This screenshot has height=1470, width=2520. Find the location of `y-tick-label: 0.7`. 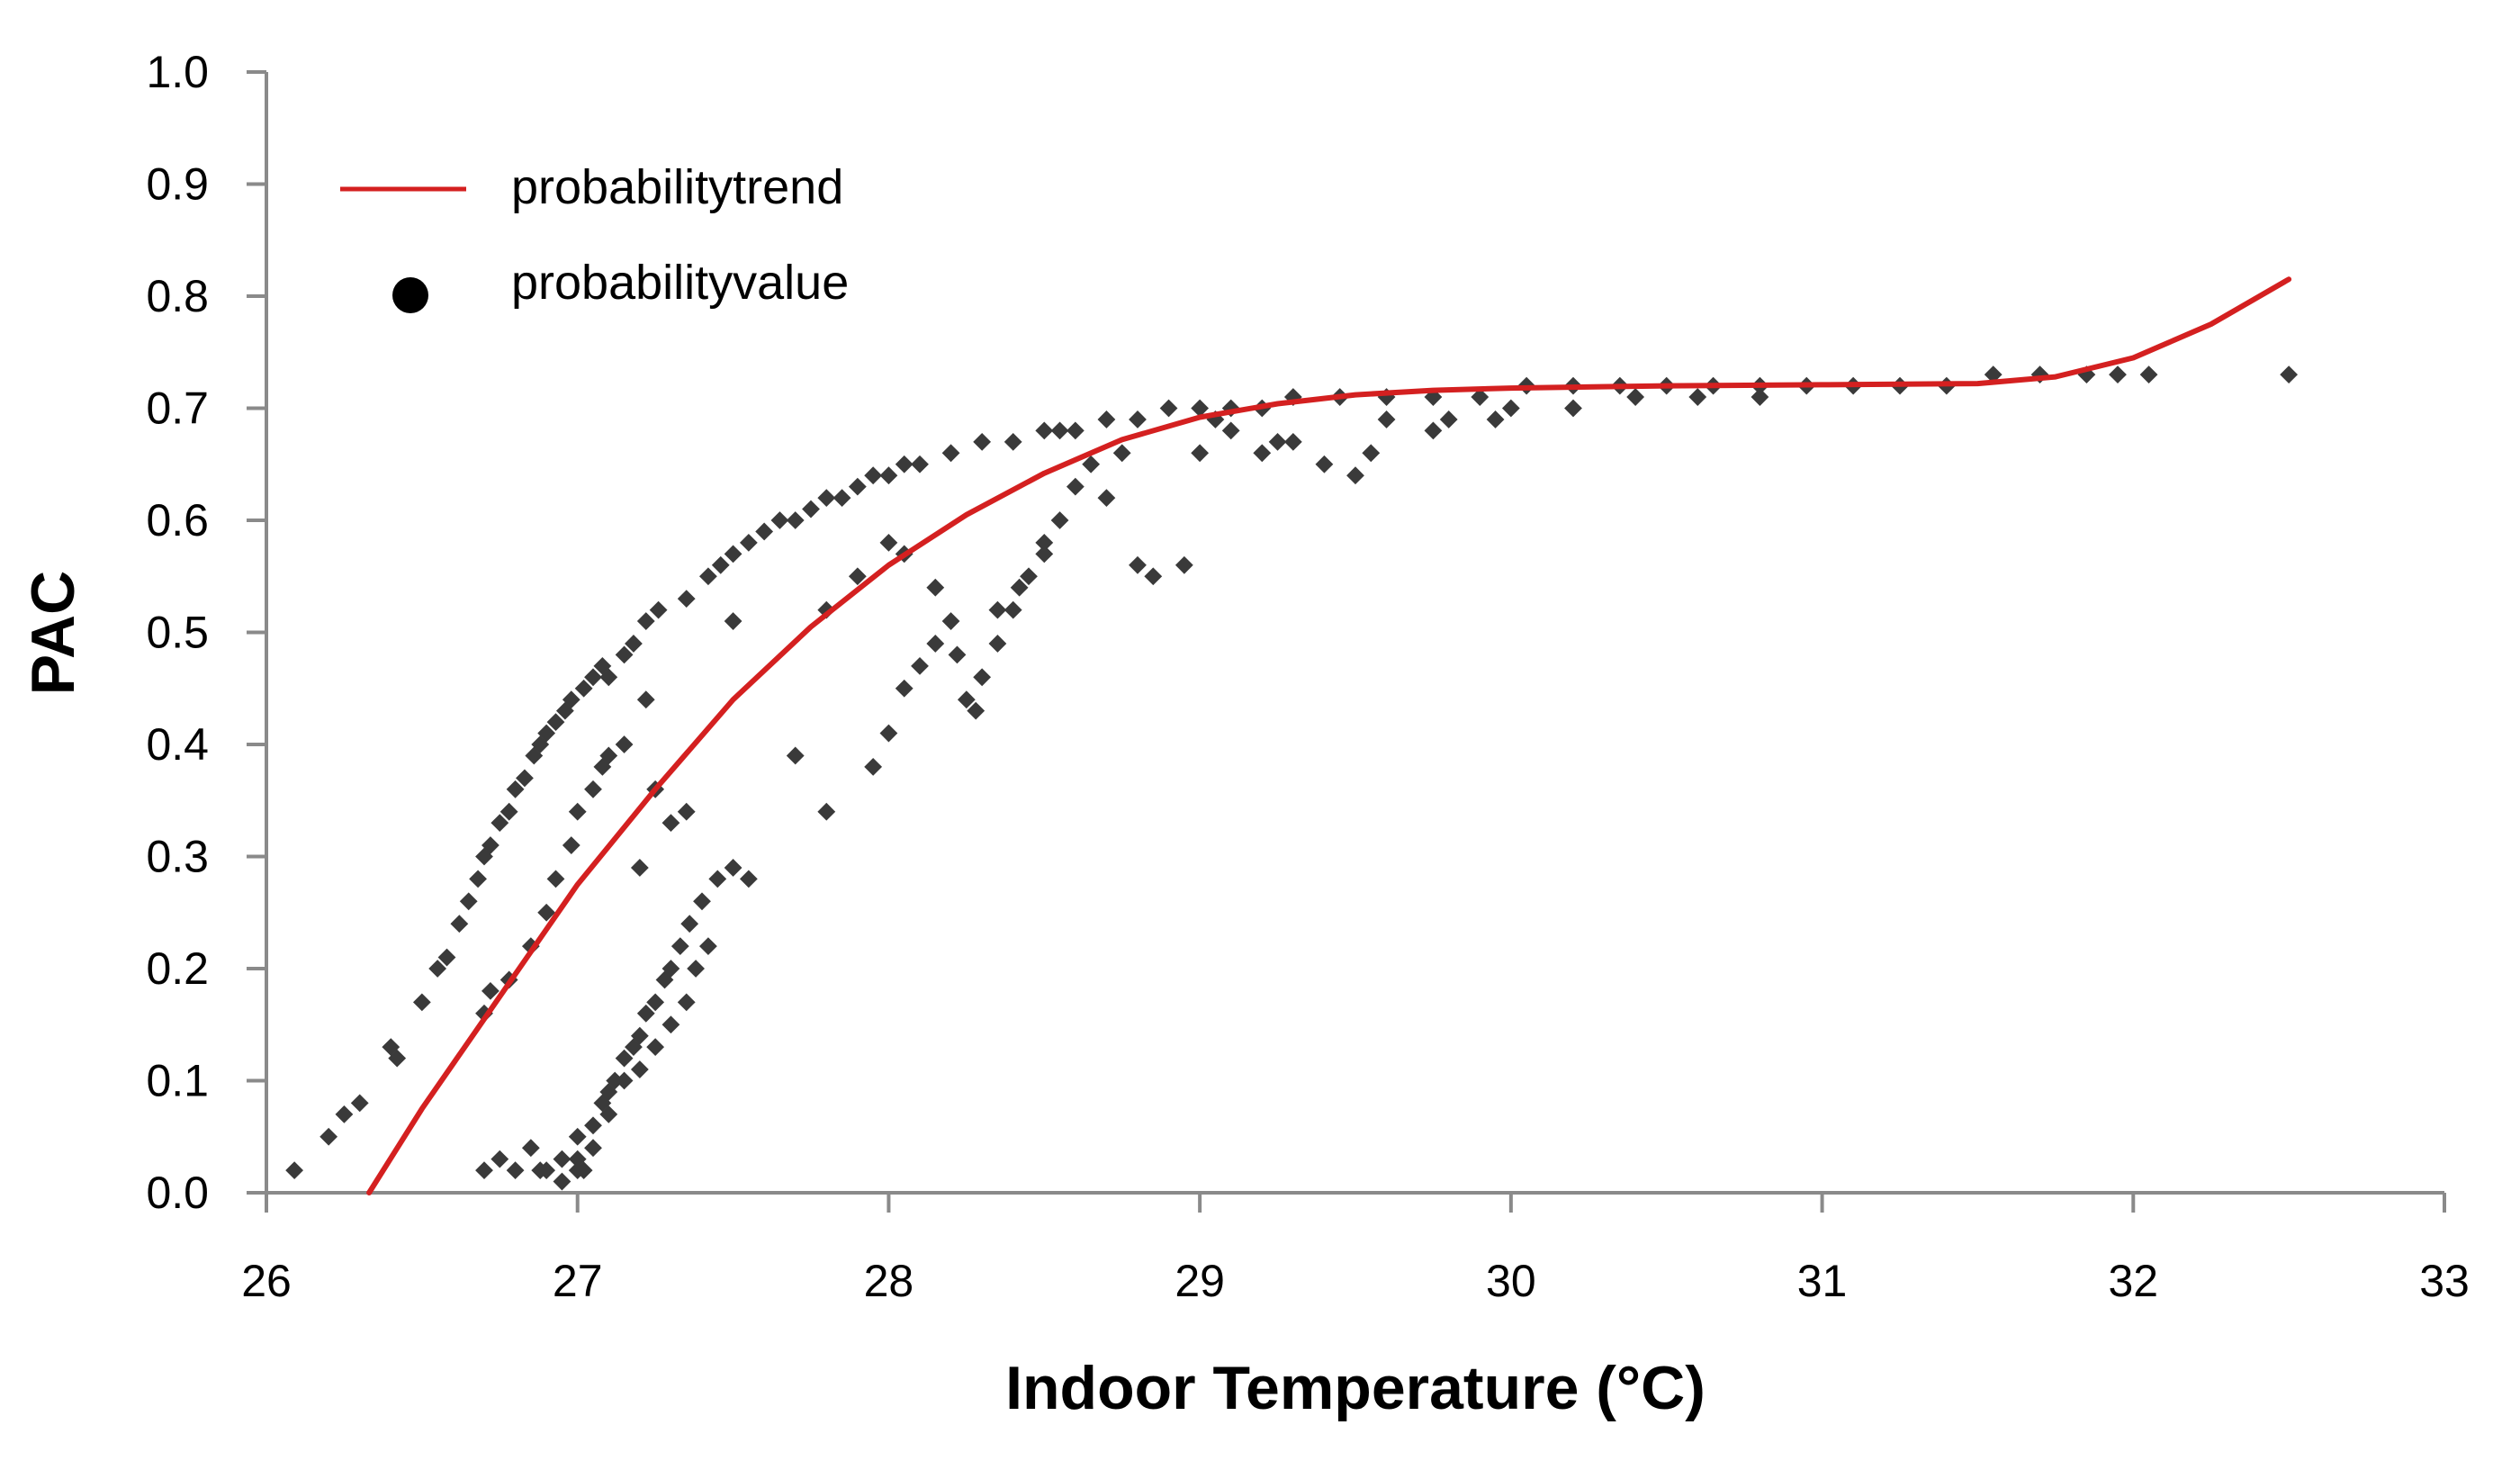

y-tick-label: 0.7 is located at coordinates (177, 408).